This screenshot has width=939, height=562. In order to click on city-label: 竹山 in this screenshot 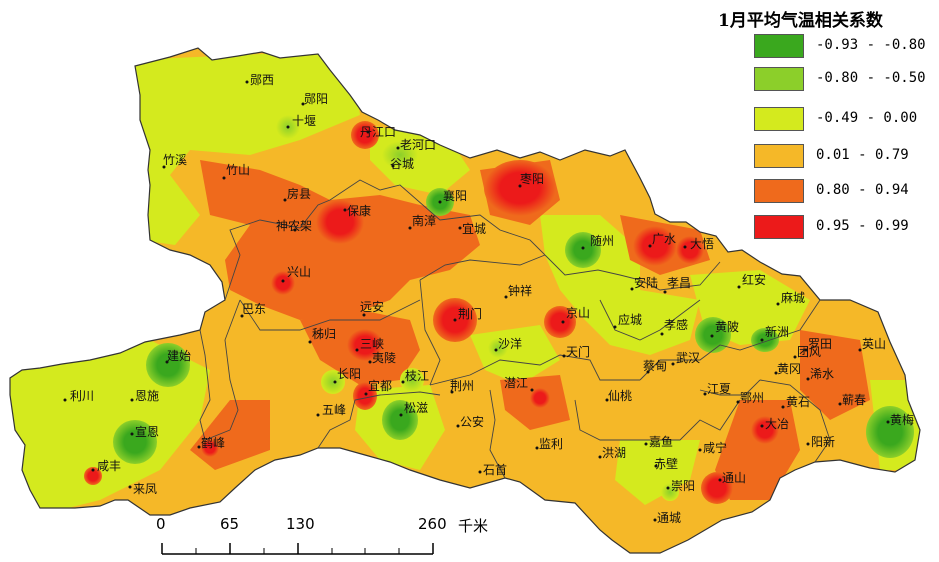, I will do `click(238, 170)`.